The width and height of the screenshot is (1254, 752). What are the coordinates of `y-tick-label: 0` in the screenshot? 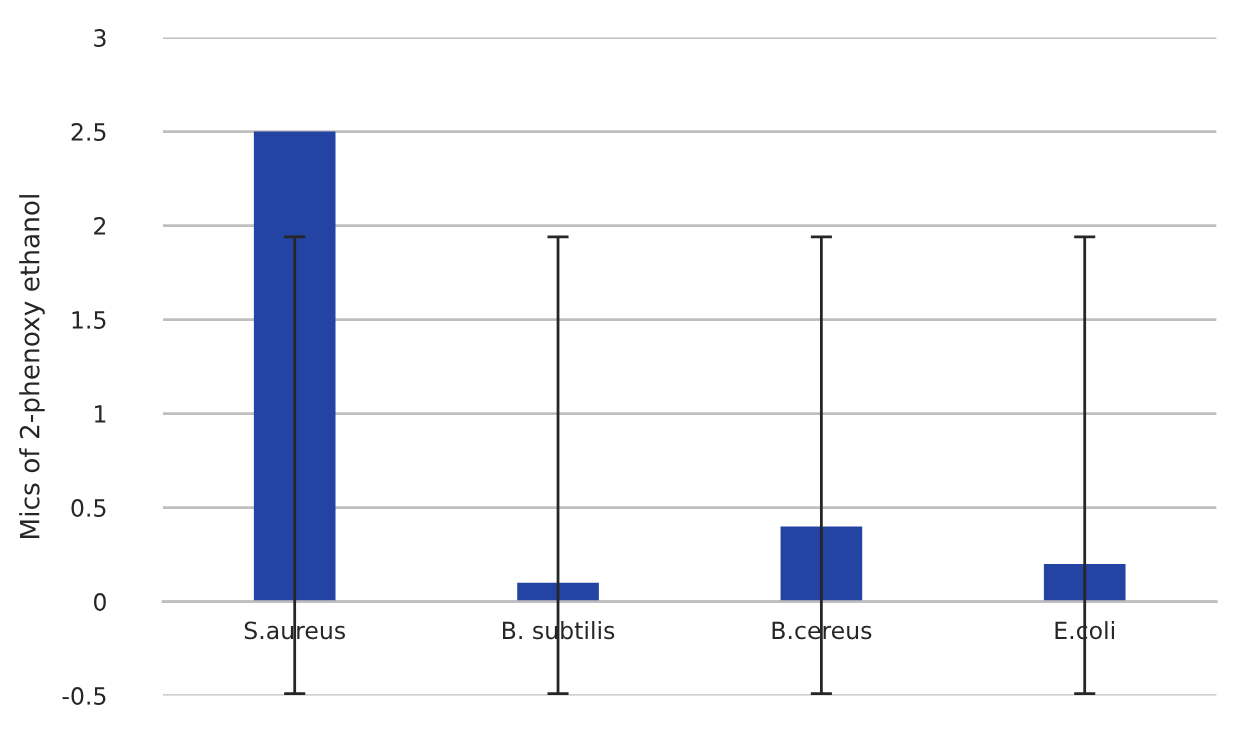 It's located at (100, 602).